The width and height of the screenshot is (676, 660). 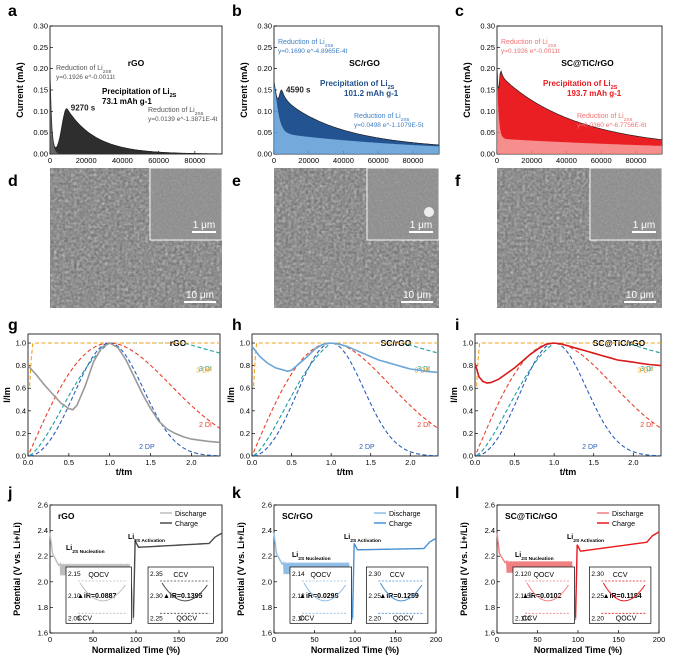 What do you see at coordinates (529, 618) in the screenshot?
I see `inset-bottom-label: CCV` at bounding box center [529, 618].